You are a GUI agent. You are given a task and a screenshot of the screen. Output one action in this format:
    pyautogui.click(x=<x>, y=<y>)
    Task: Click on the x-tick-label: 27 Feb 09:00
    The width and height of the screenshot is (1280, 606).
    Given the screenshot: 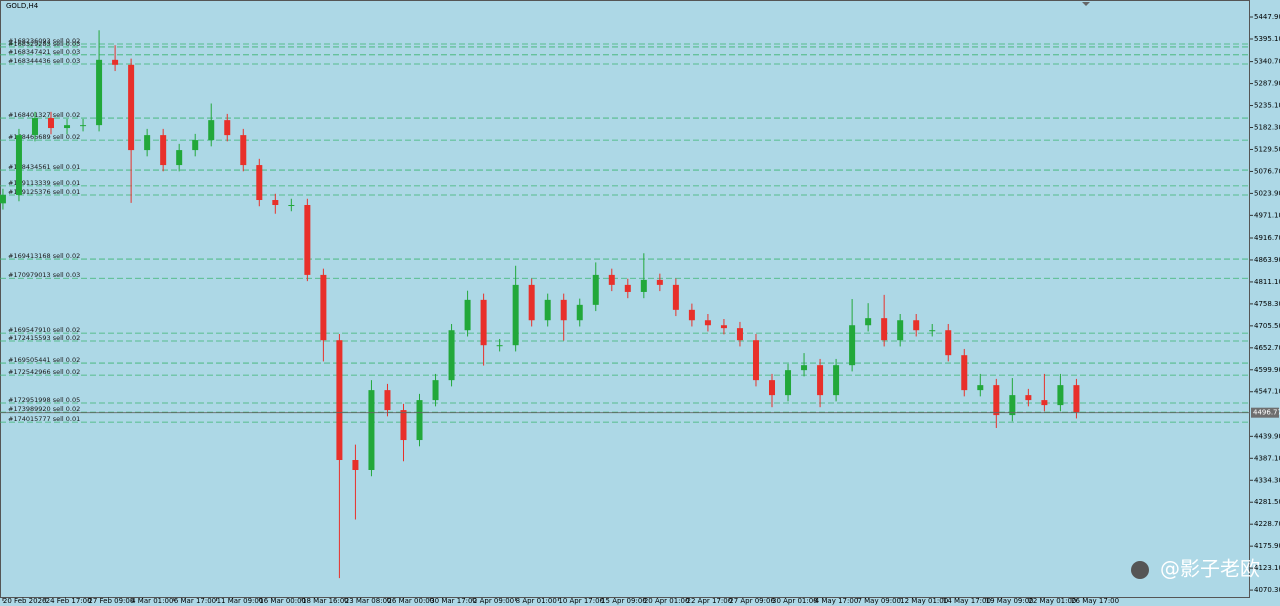 What is the action you would take?
    pyautogui.click(x=111, y=601)
    